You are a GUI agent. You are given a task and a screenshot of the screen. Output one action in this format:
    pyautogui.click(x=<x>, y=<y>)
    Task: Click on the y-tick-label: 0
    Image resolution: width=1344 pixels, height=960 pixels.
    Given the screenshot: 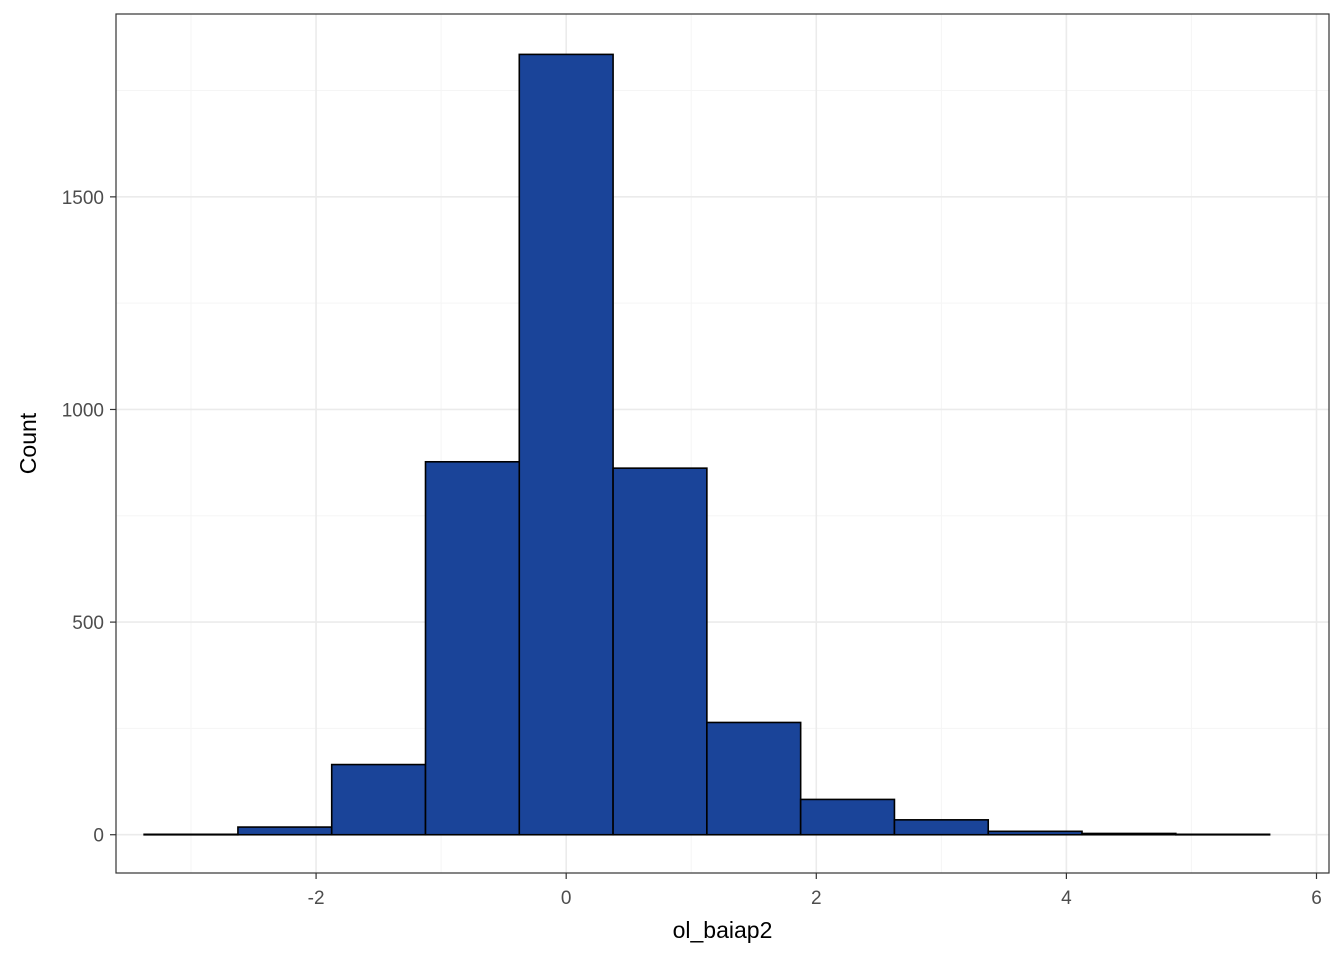 What is the action you would take?
    pyautogui.click(x=98, y=836)
    